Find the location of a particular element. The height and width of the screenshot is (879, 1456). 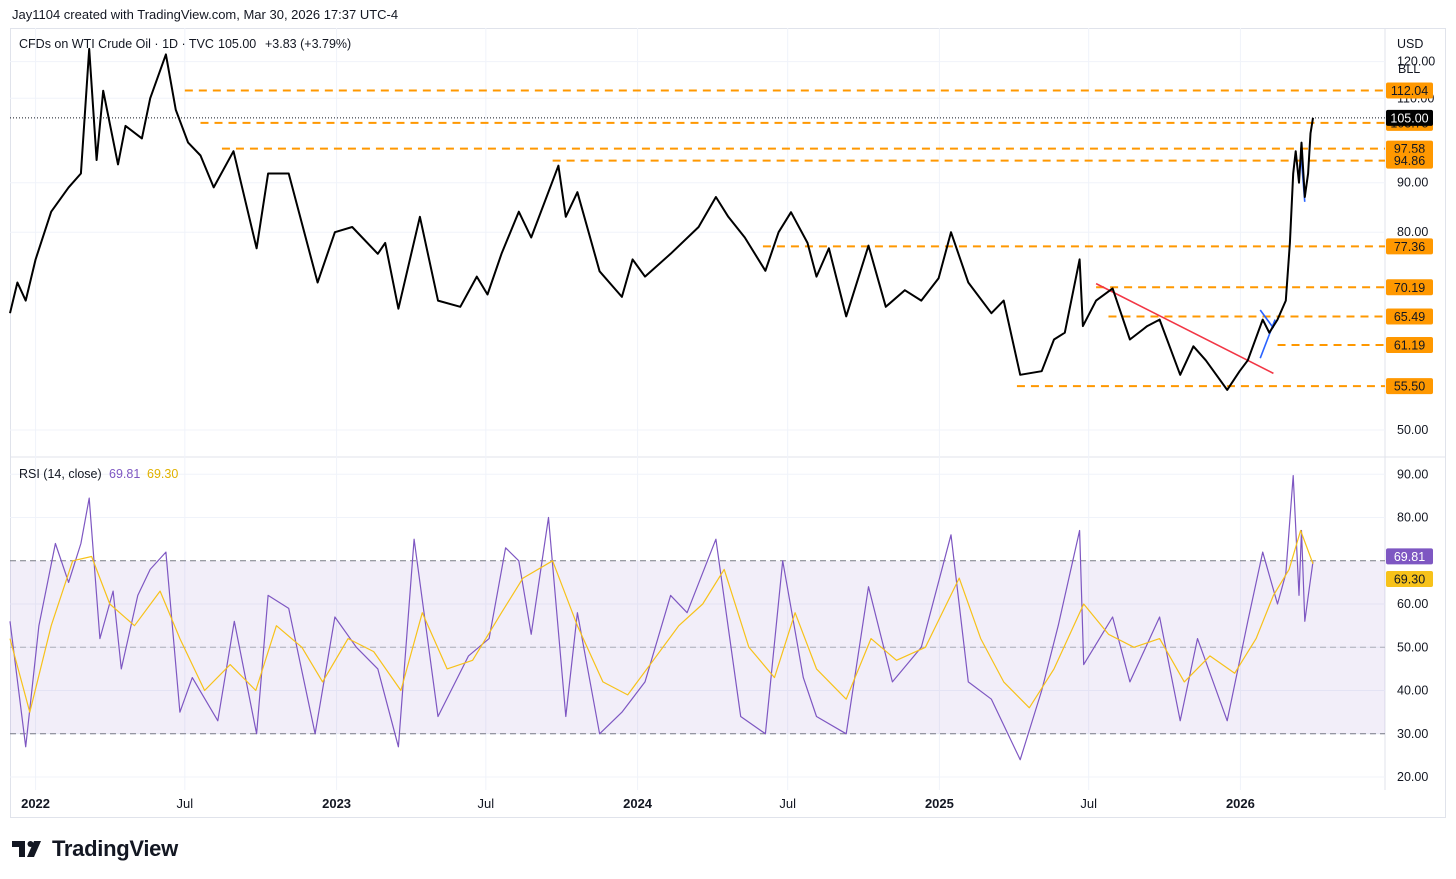

rsi-tick-label: 20.00 is located at coordinates (1412, 777).